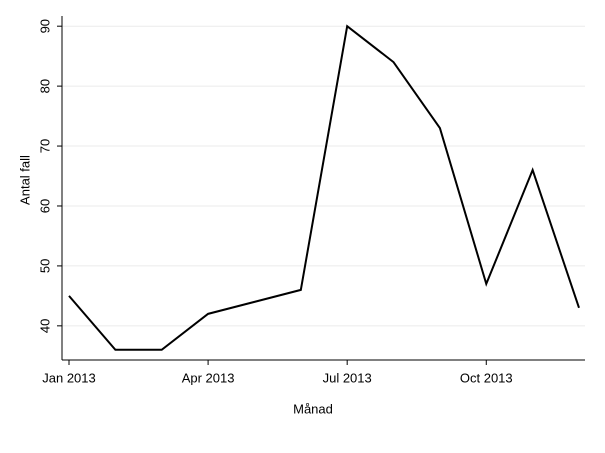  Describe the element at coordinates (44, 26) in the screenshot. I see `y-tick-label: 90` at that location.